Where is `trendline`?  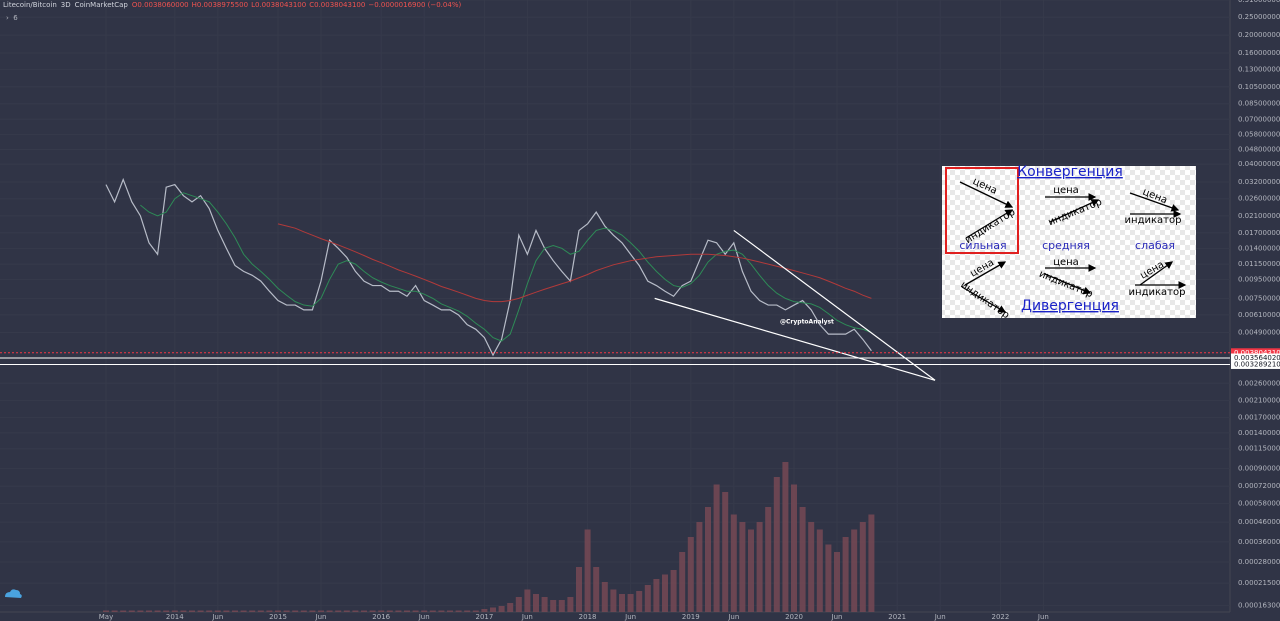
trendline is located at coordinates (795, 339).